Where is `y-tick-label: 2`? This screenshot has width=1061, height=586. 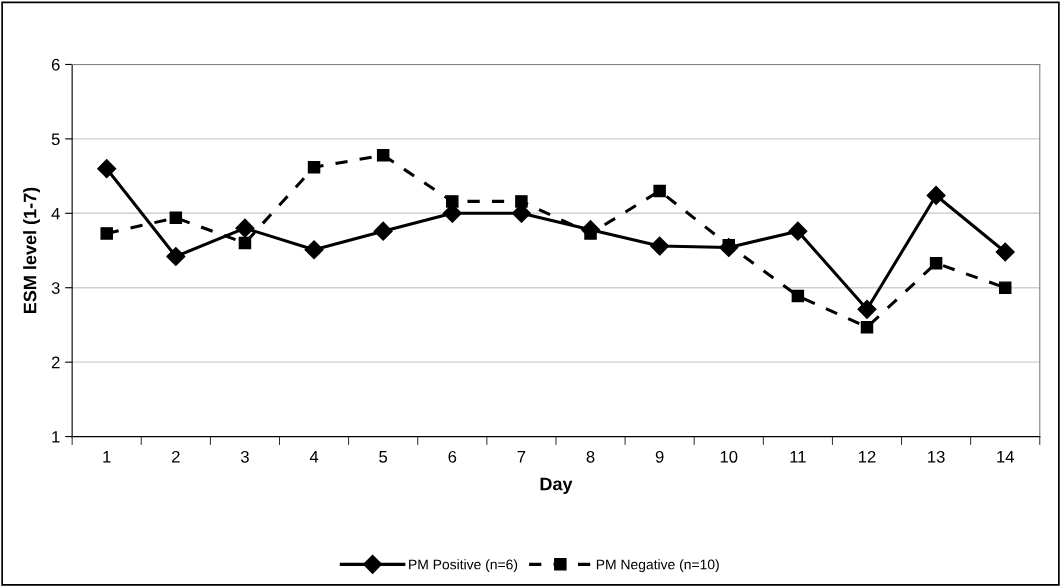 y-tick-label: 2 is located at coordinates (55, 362).